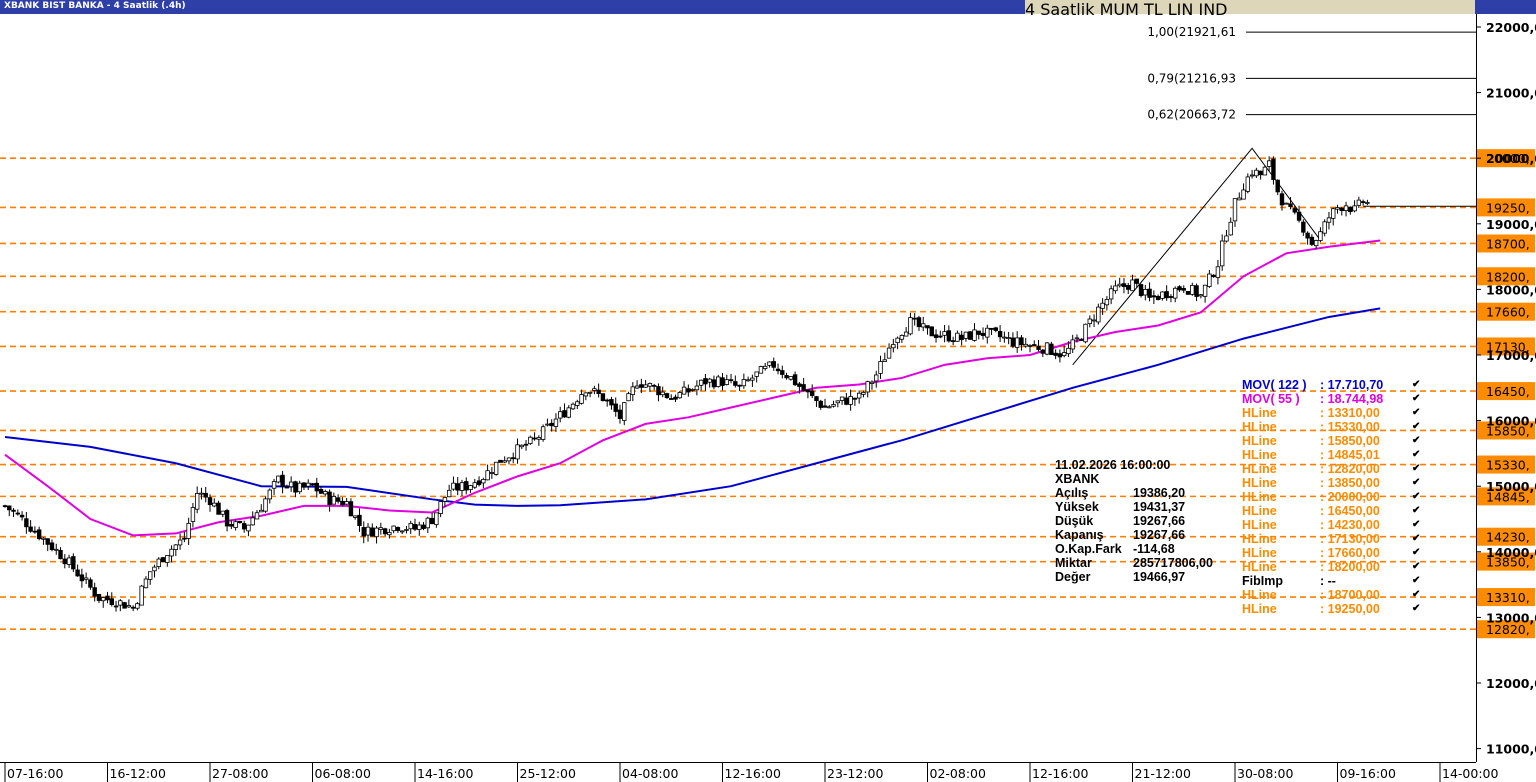  Describe the element at coordinates (1332, 609) in the screenshot. I see `legend-row: HLine: 19250,00 ✔` at that location.